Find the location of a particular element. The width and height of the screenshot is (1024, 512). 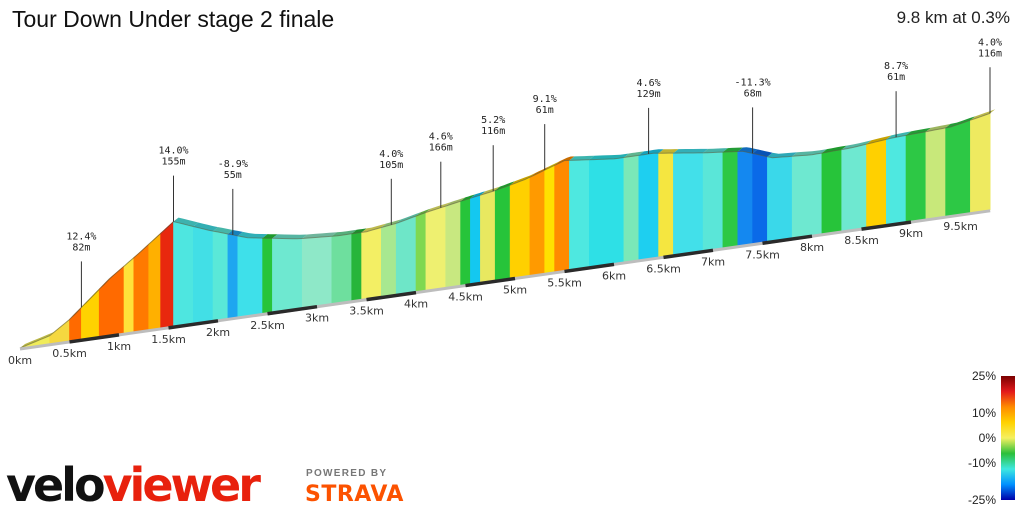

annotation-grade: 4.0% is located at coordinates (391, 154).